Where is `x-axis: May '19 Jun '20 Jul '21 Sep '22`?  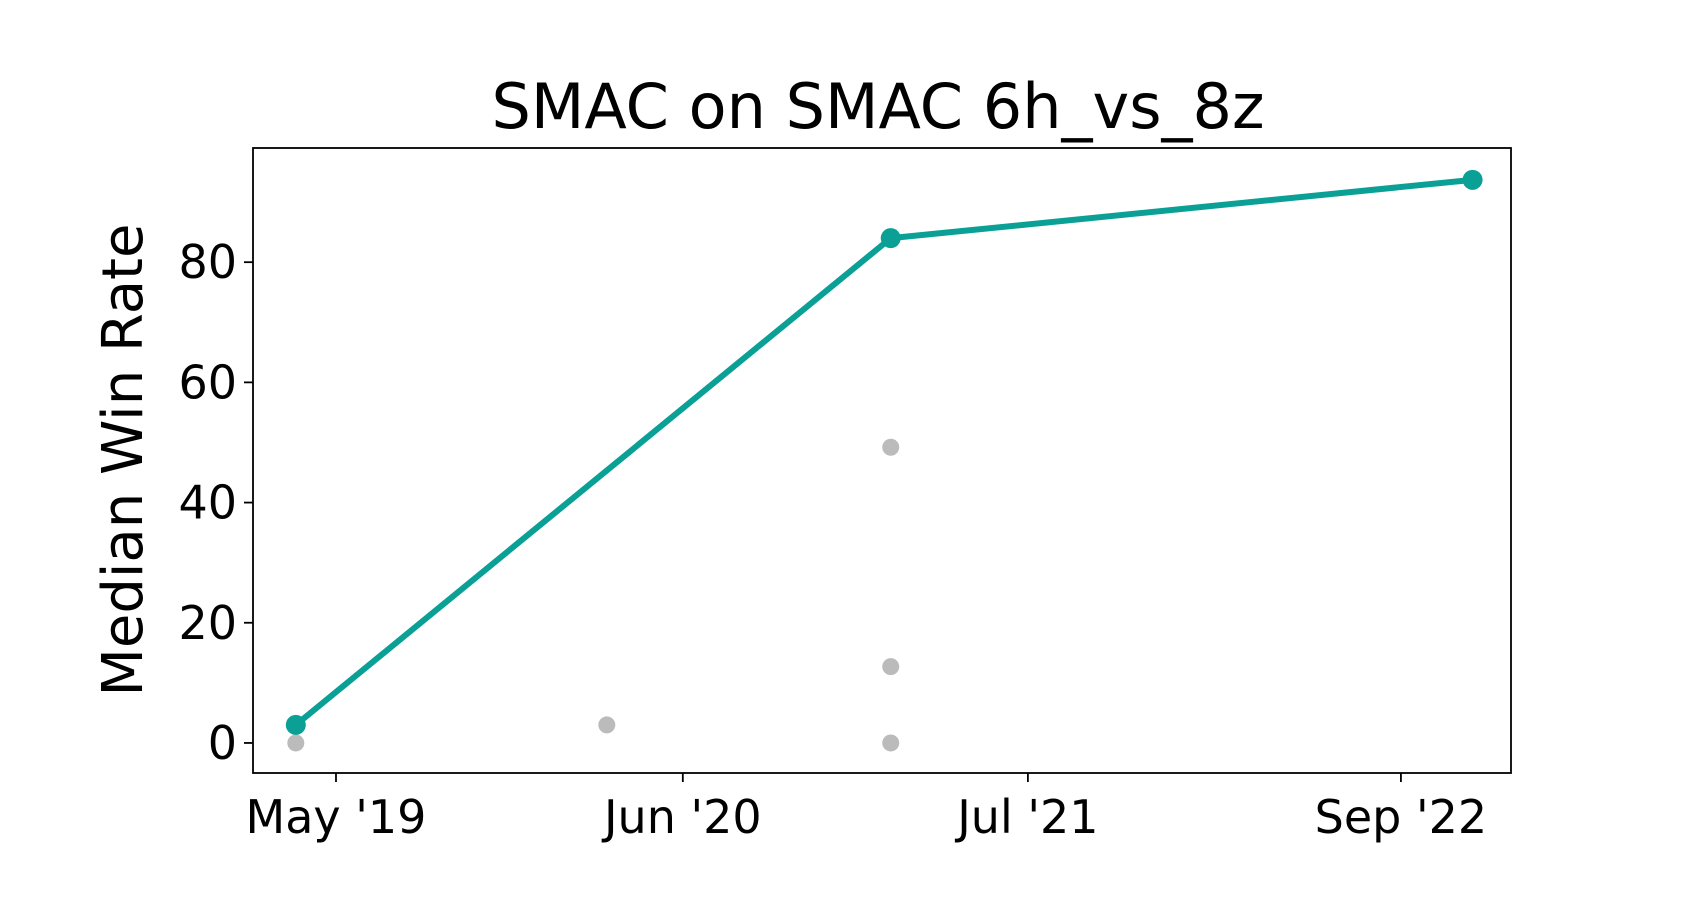
x-axis: May '19 Jun '20 Jul '21 Sep '22 is located at coordinates (867, 808).